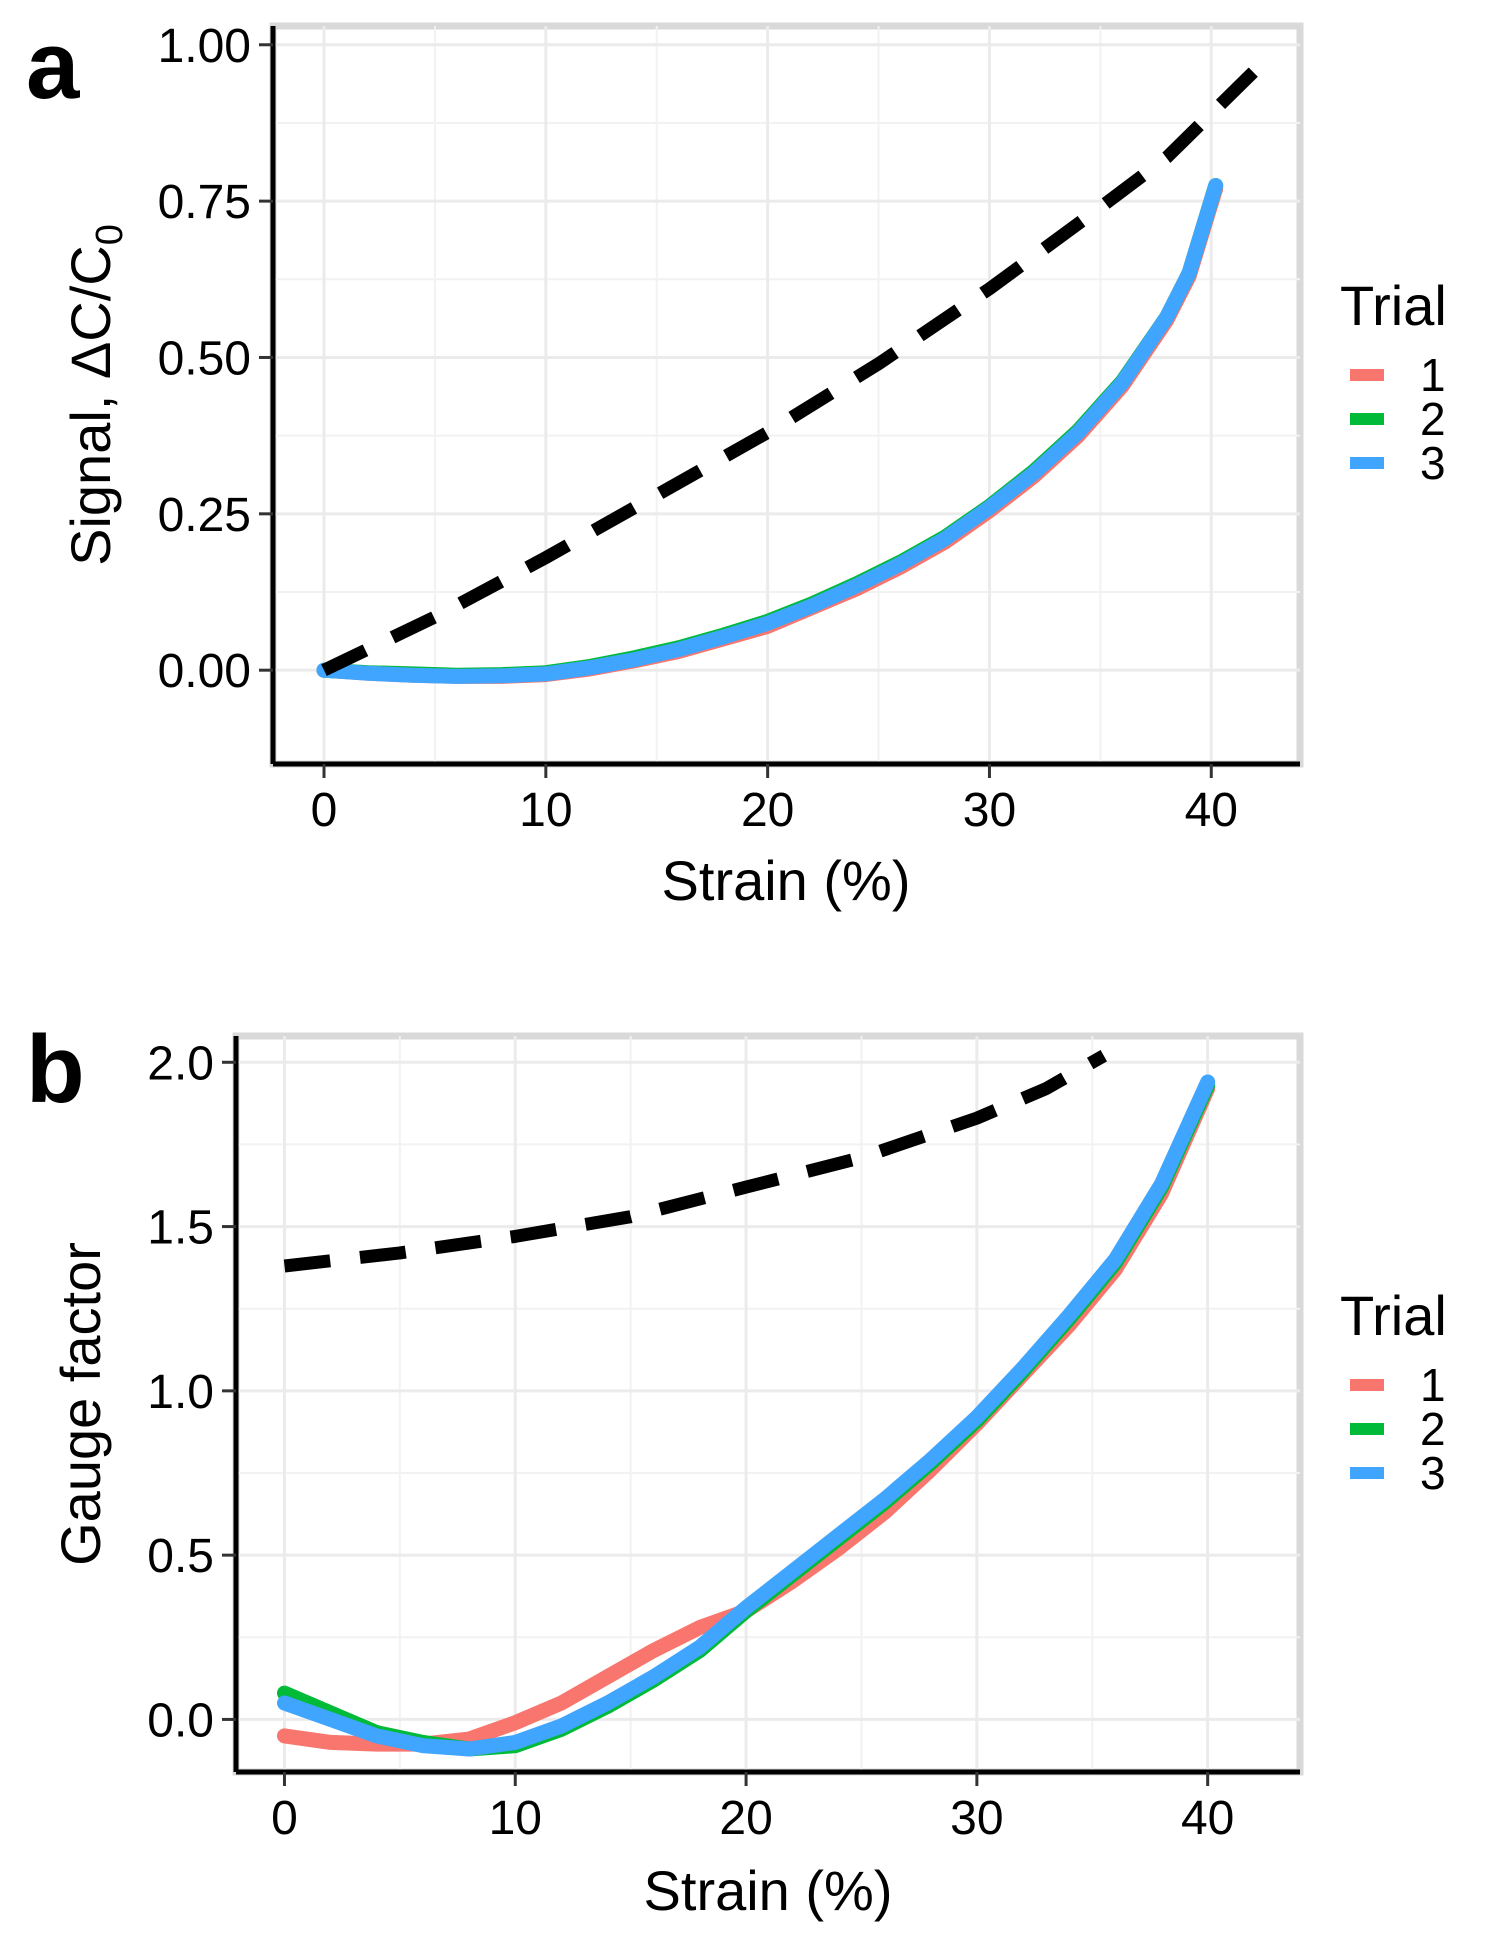 The width and height of the screenshot is (1486, 1952). I want to click on panel-b-model-dashed-line, so click(695, 1161).